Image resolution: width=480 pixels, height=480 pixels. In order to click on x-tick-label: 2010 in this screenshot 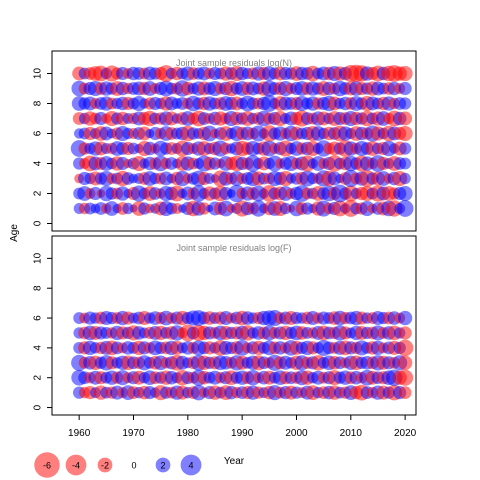, I will do `click(351, 433)`.